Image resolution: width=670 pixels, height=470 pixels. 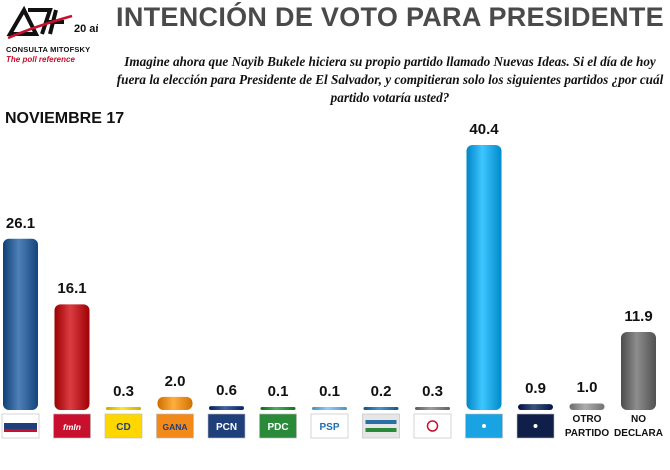 What do you see at coordinates (48, 49) in the screenshot?
I see `logo-name: CONSULTA MITOFSKY` at bounding box center [48, 49].